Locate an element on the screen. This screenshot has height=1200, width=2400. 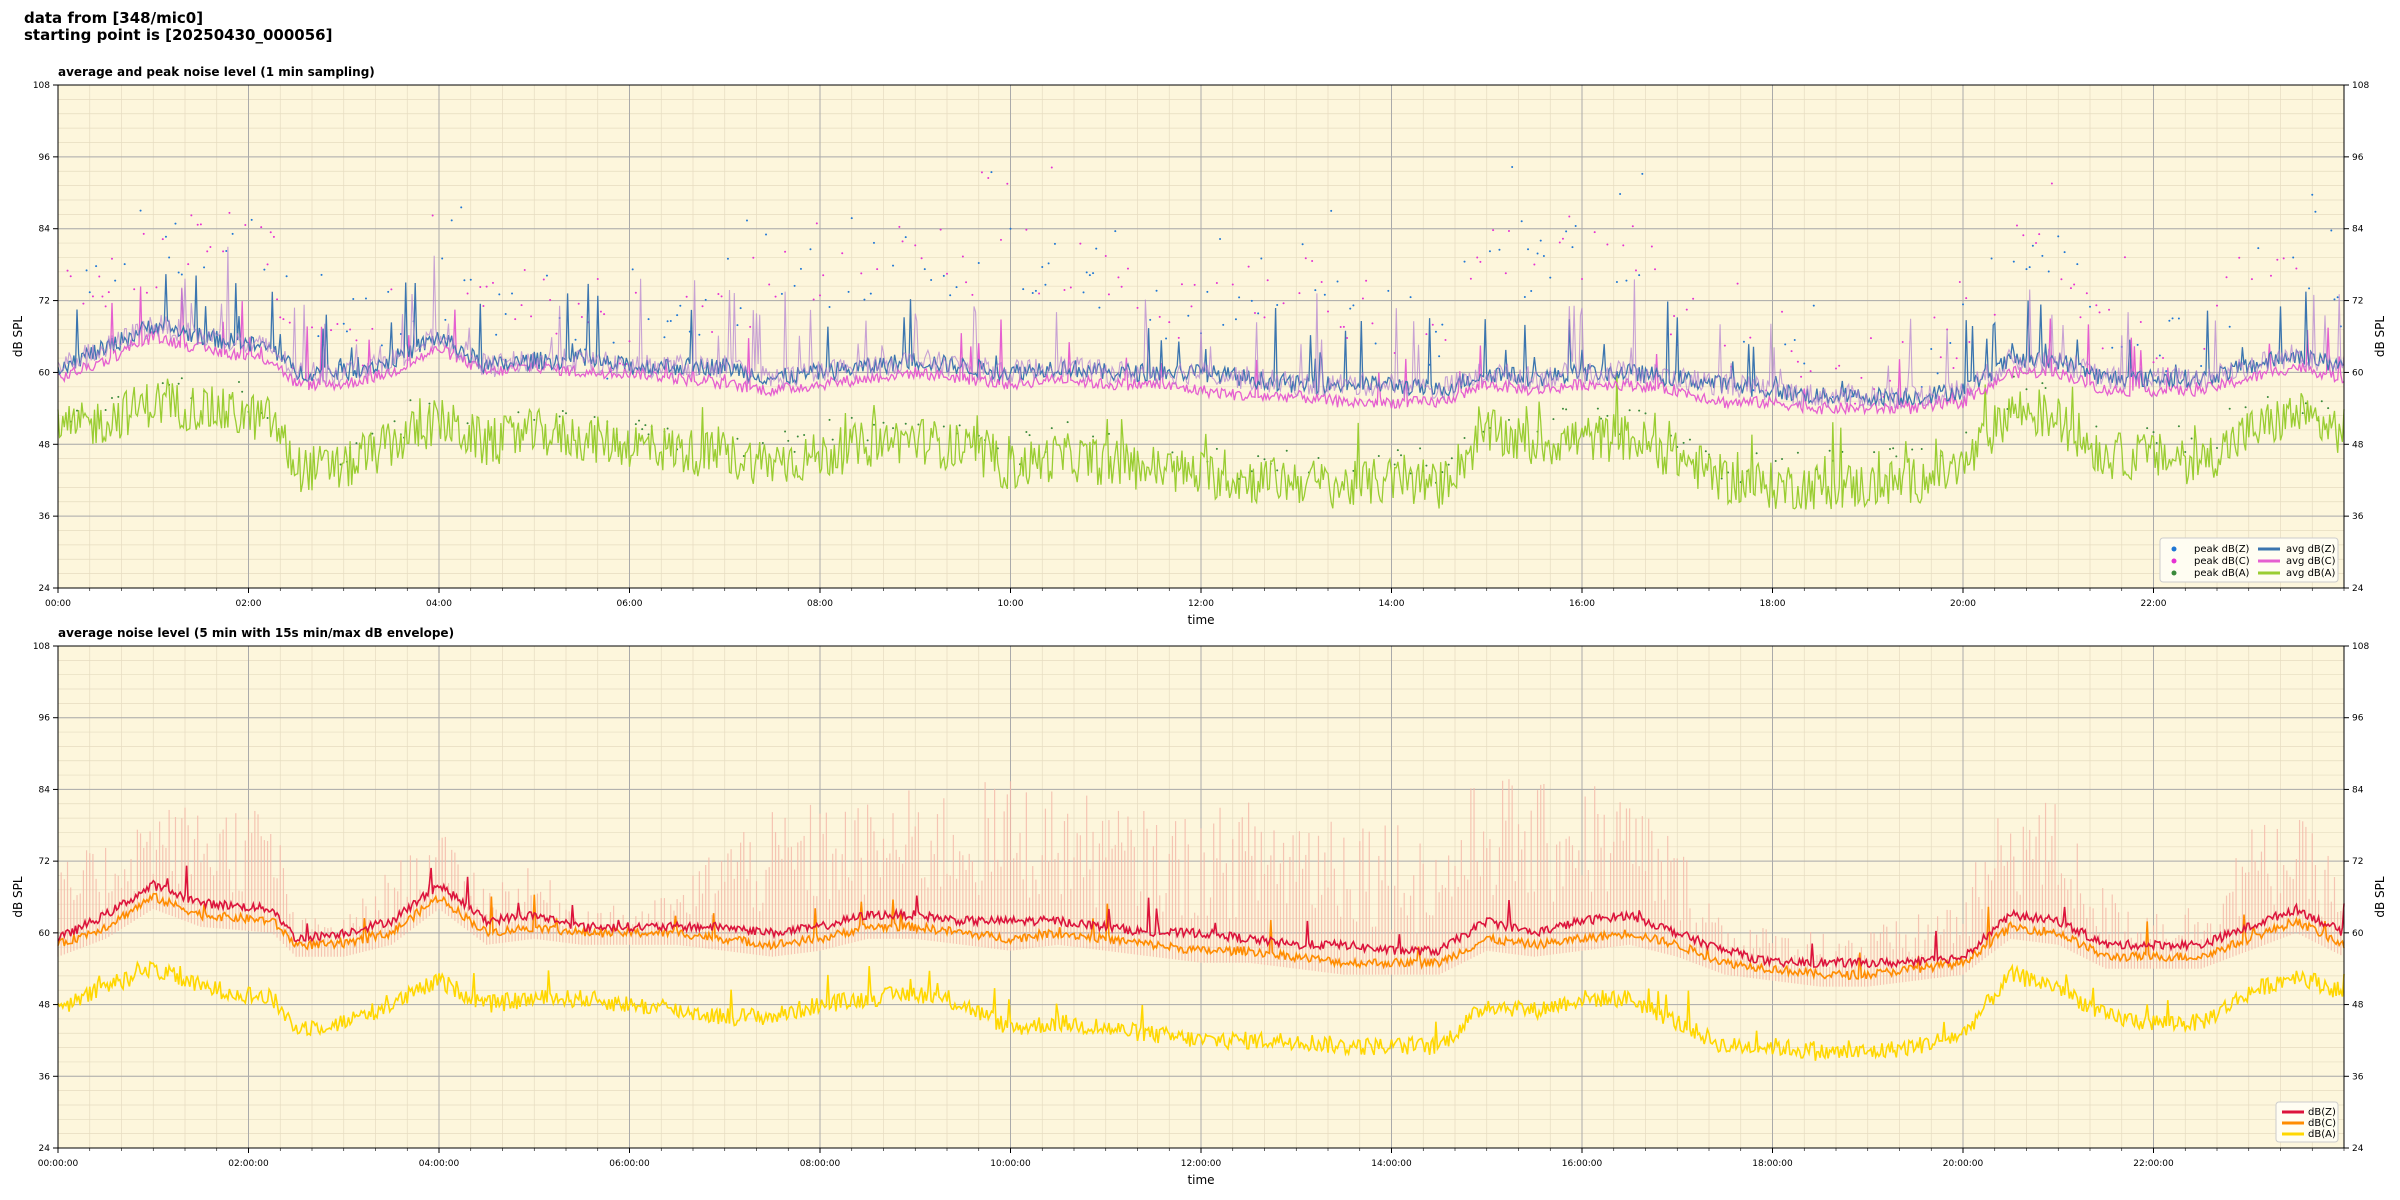
y-tick-label-right: 36 is located at coordinates (2358, 517).